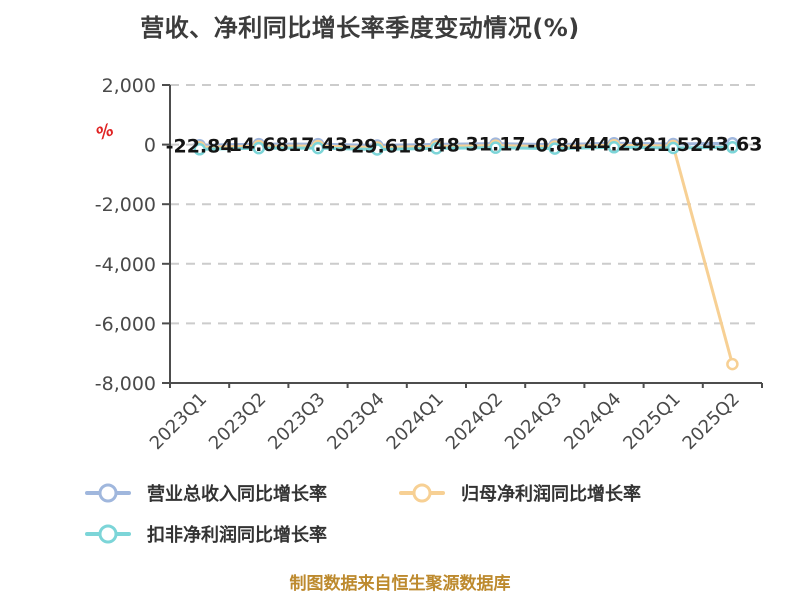  What do you see at coordinates (425, 534) in the screenshot?
I see `legend-row-2: 扣非净利润同比增长率` at bounding box center [425, 534].